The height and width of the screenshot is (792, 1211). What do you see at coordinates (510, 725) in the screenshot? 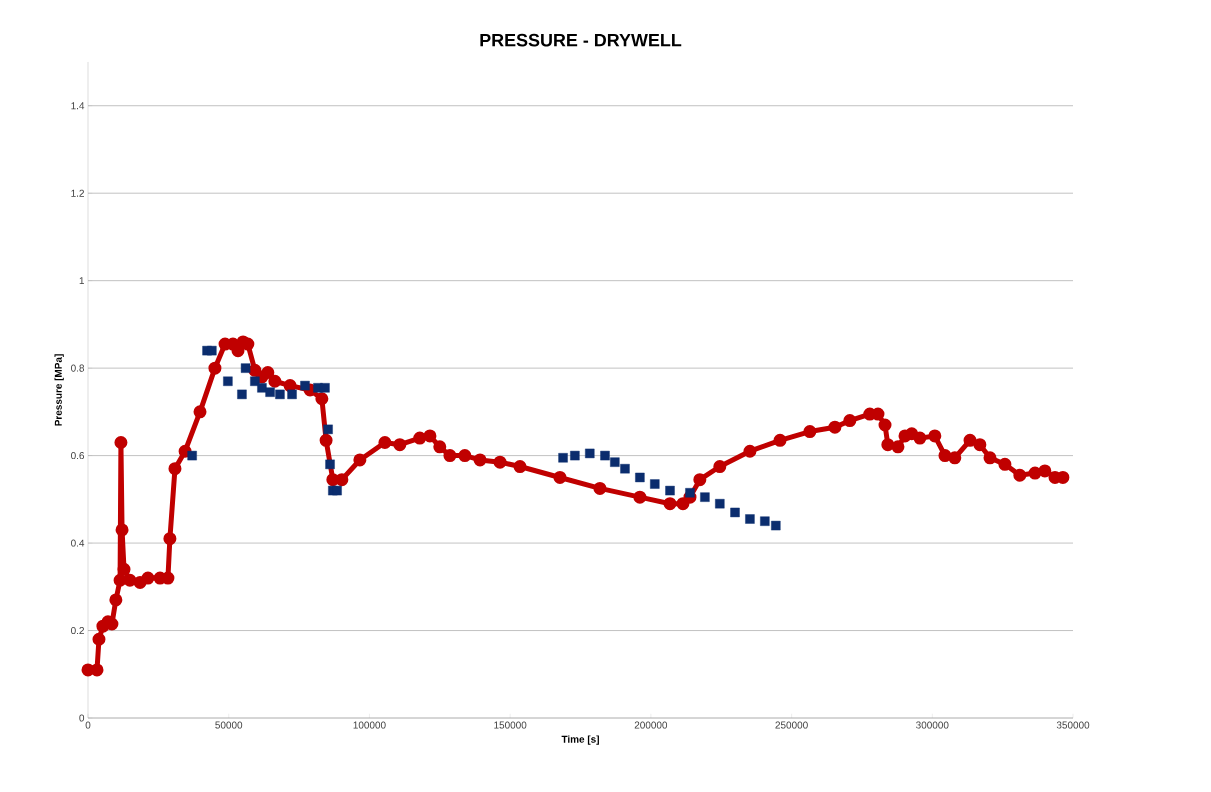
I see `x-tick-label: 150000` at bounding box center [510, 725].